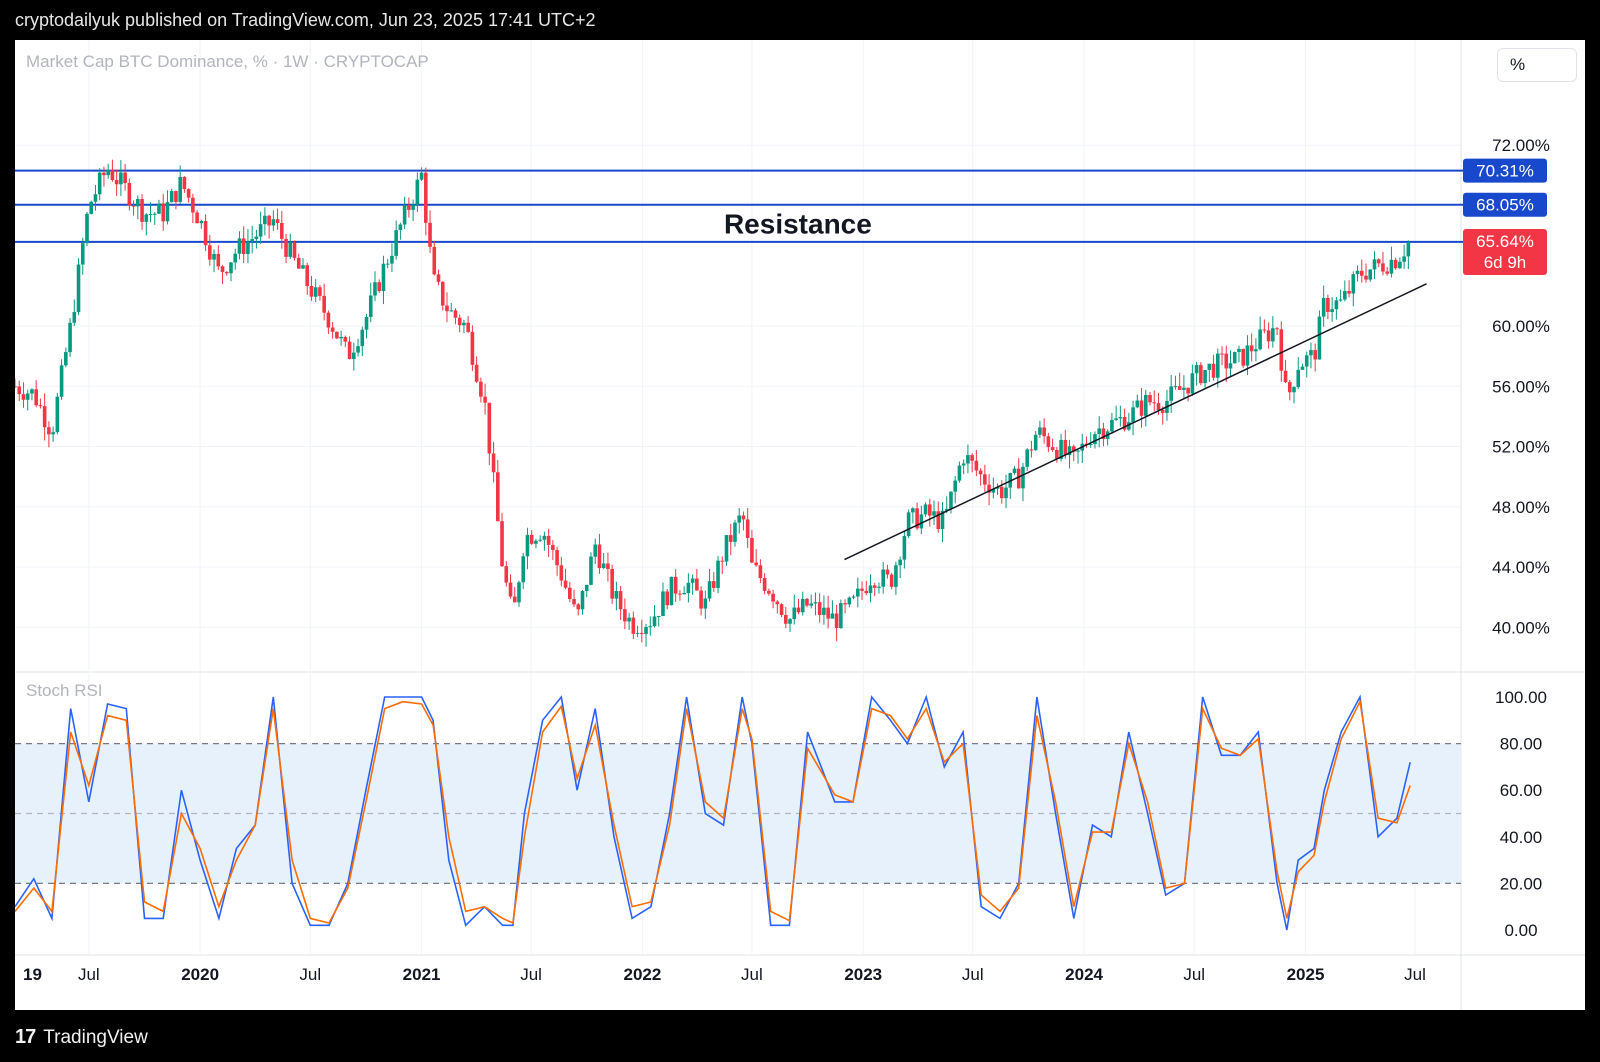  What do you see at coordinates (64, 690) in the screenshot?
I see `stoch-rsi-title: Stoch RSI` at bounding box center [64, 690].